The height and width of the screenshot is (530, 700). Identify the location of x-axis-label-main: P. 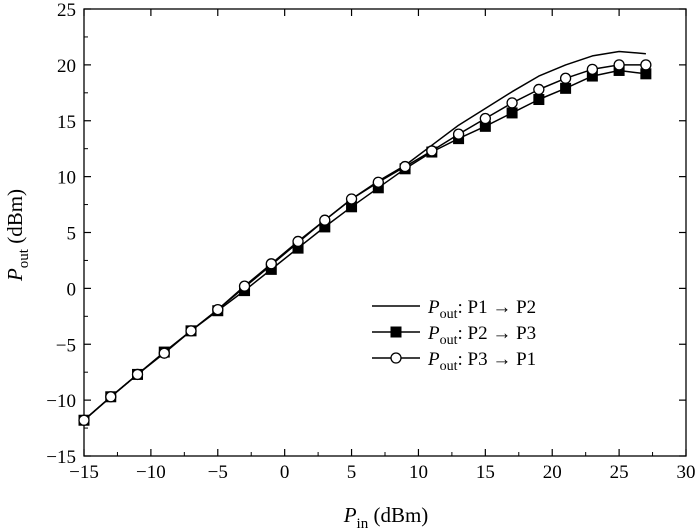
(350, 515).